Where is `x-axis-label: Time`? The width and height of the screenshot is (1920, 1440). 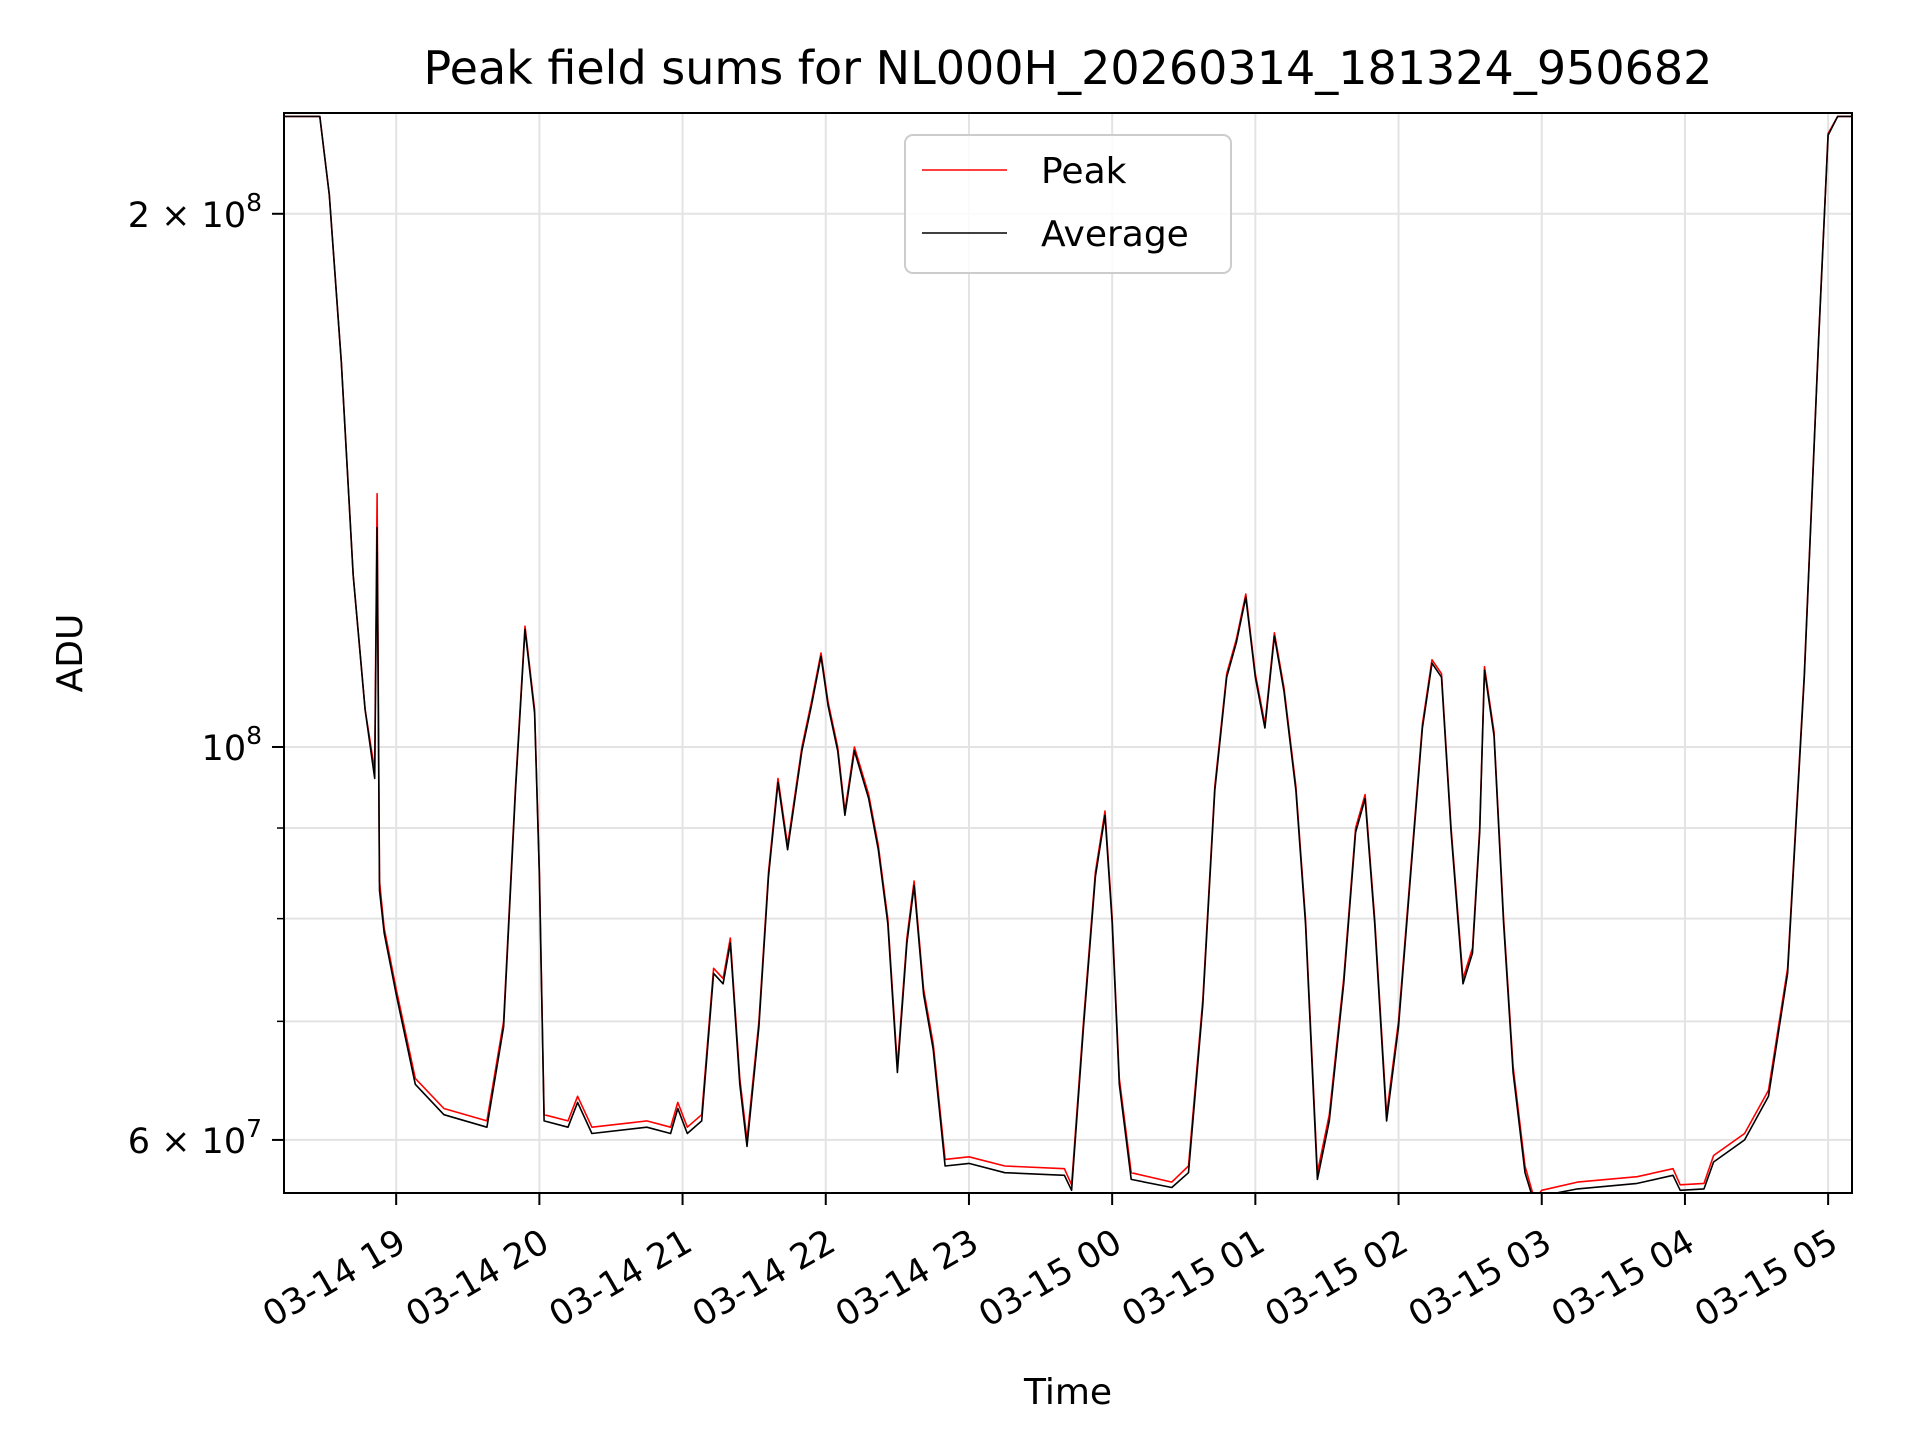 x-axis-label: Time is located at coordinates (1067, 1392).